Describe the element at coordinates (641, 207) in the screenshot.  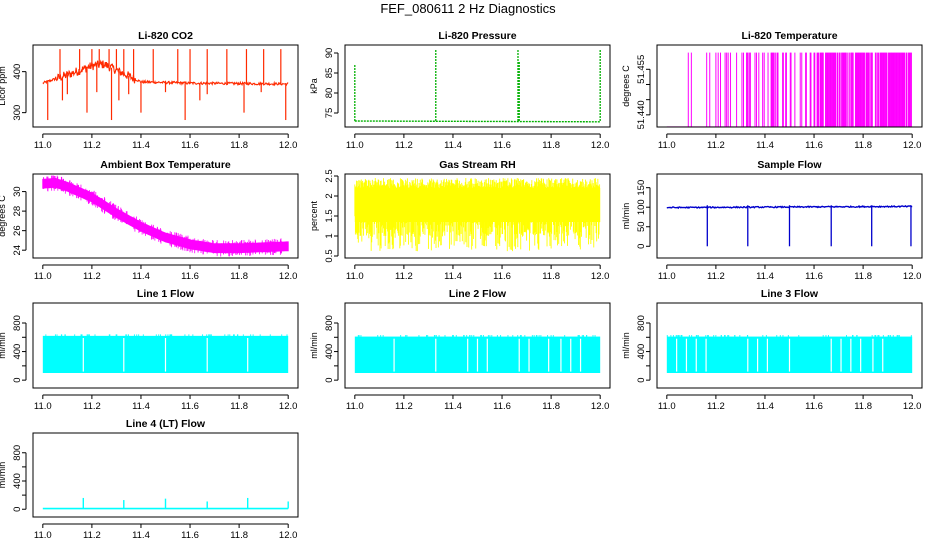
I see `y-tick-label: 100` at that location.